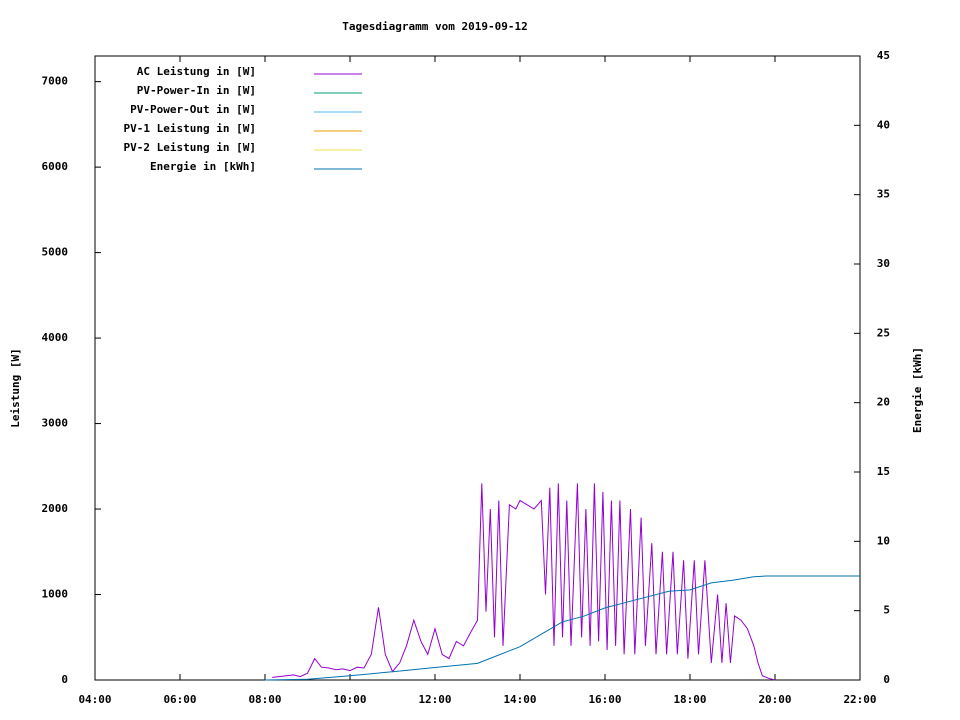  I want to click on y-tick-label: 4000, so click(55, 337).